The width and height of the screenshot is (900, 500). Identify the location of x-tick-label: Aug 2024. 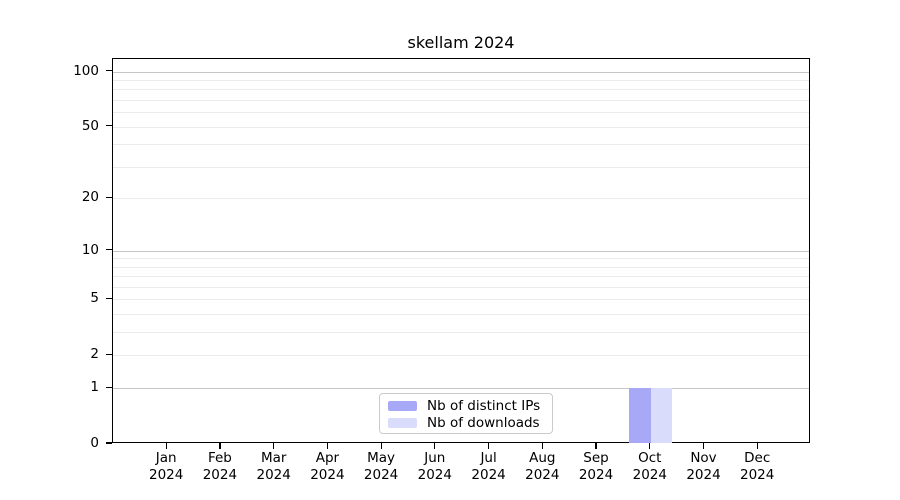
(542, 466).